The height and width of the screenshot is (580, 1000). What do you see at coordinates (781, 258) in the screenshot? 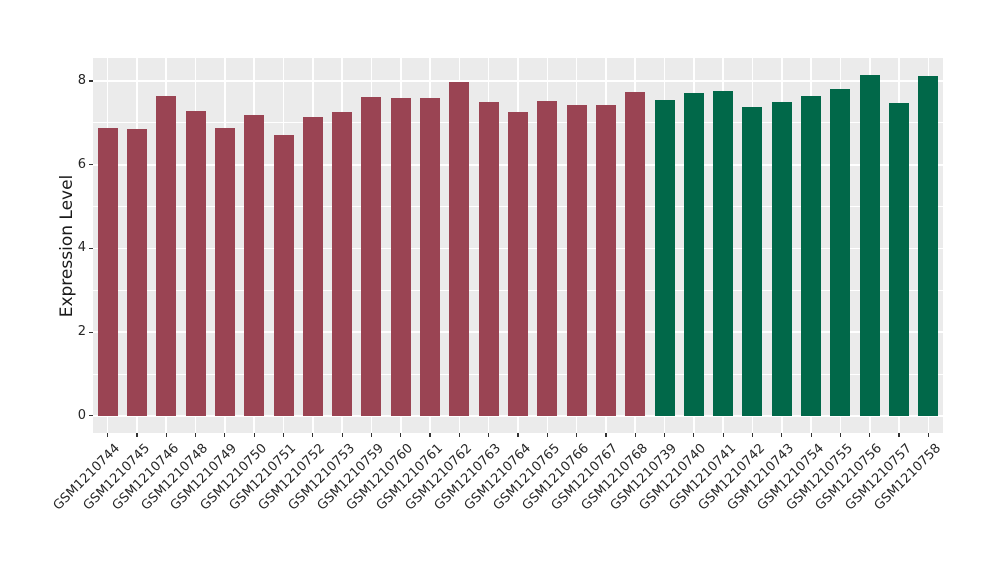
I see `bar-GSM1210743` at bounding box center [781, 258].